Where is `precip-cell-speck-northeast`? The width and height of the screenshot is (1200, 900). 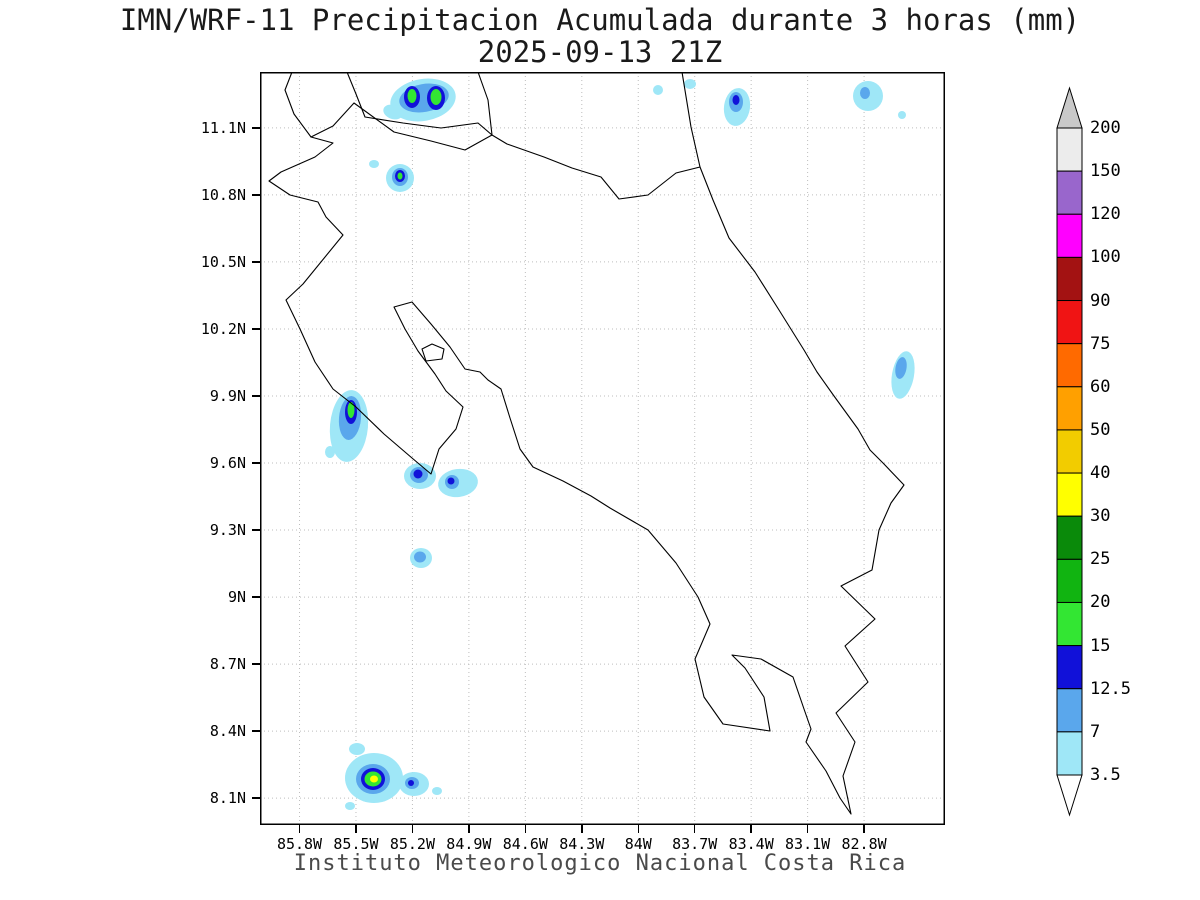 precip-cell-speck-northeast is located at coordinates (902, 115).